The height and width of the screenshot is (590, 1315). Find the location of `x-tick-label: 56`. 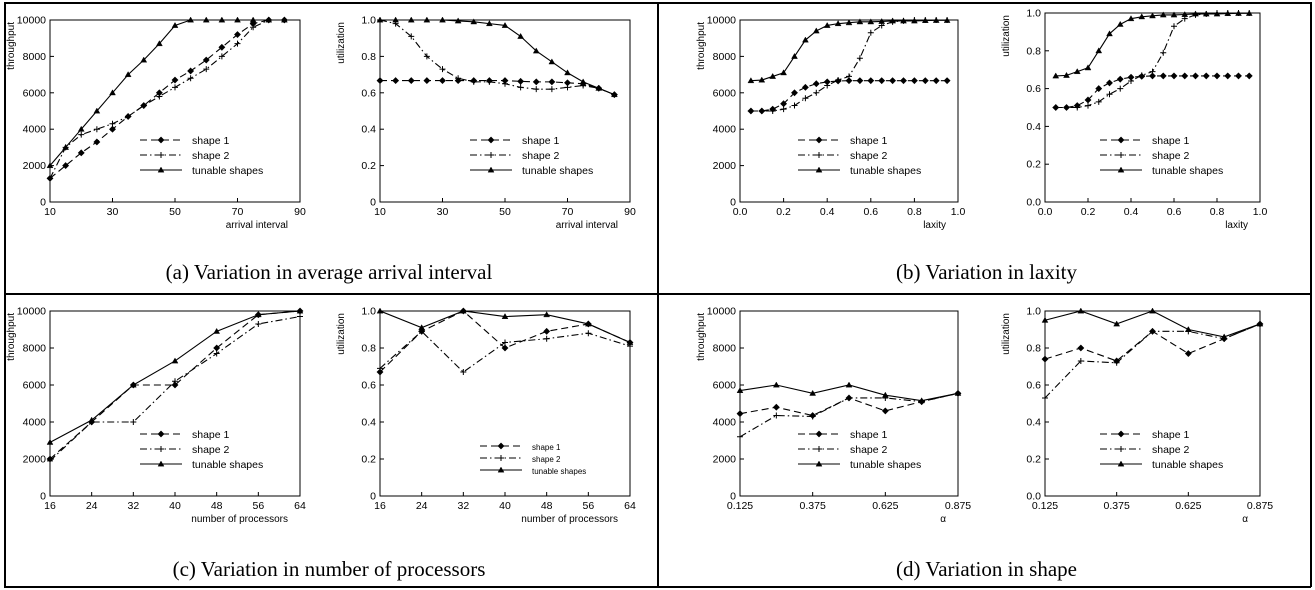

x-tick-label: 56 is located at coordinates (258, 506).